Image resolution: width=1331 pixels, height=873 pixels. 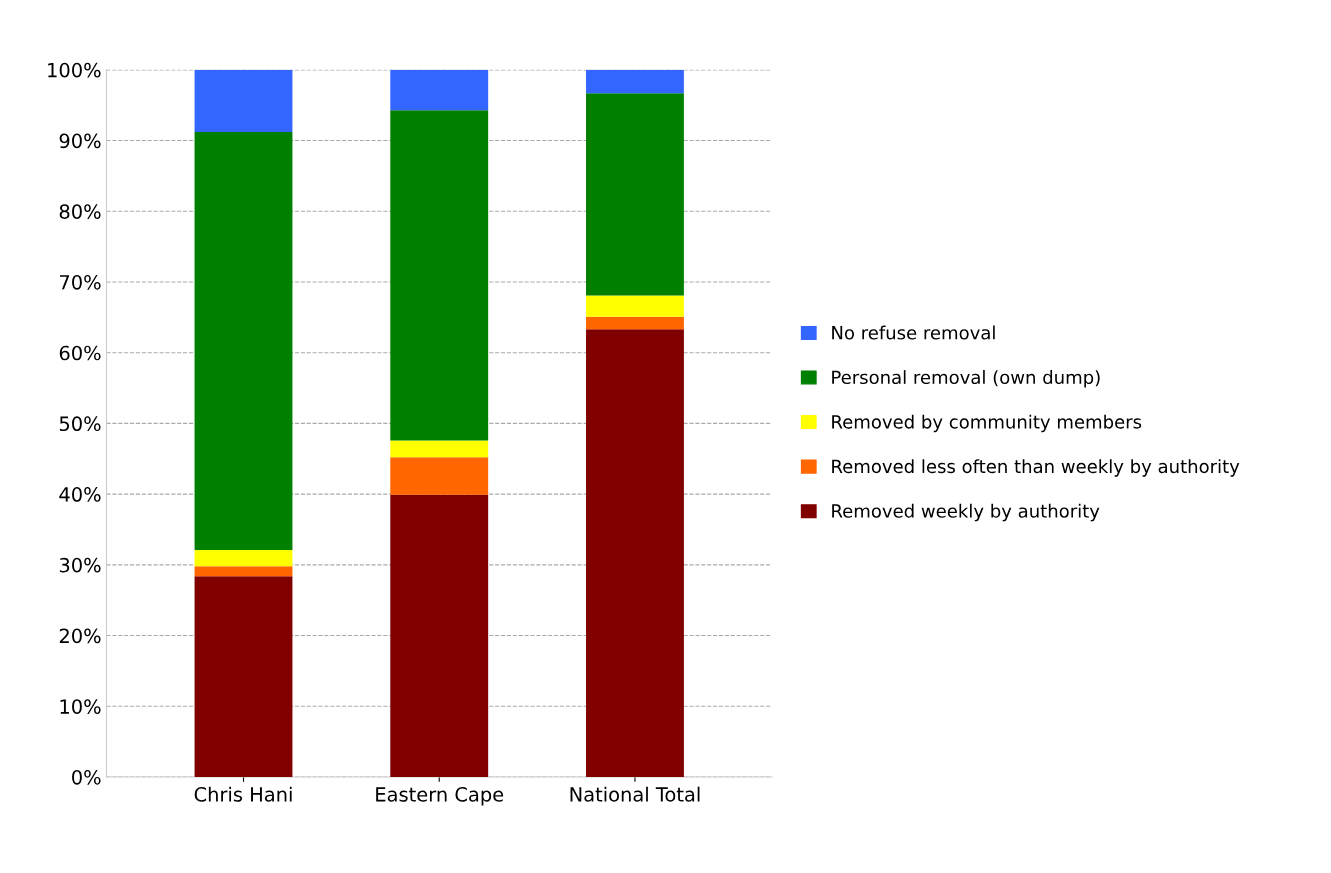 What do you see at coordinates (1036, 468) in the screenshot?
I see `legend-label: Removed less often than weekly by authority` at bounding box center [1036, 468].